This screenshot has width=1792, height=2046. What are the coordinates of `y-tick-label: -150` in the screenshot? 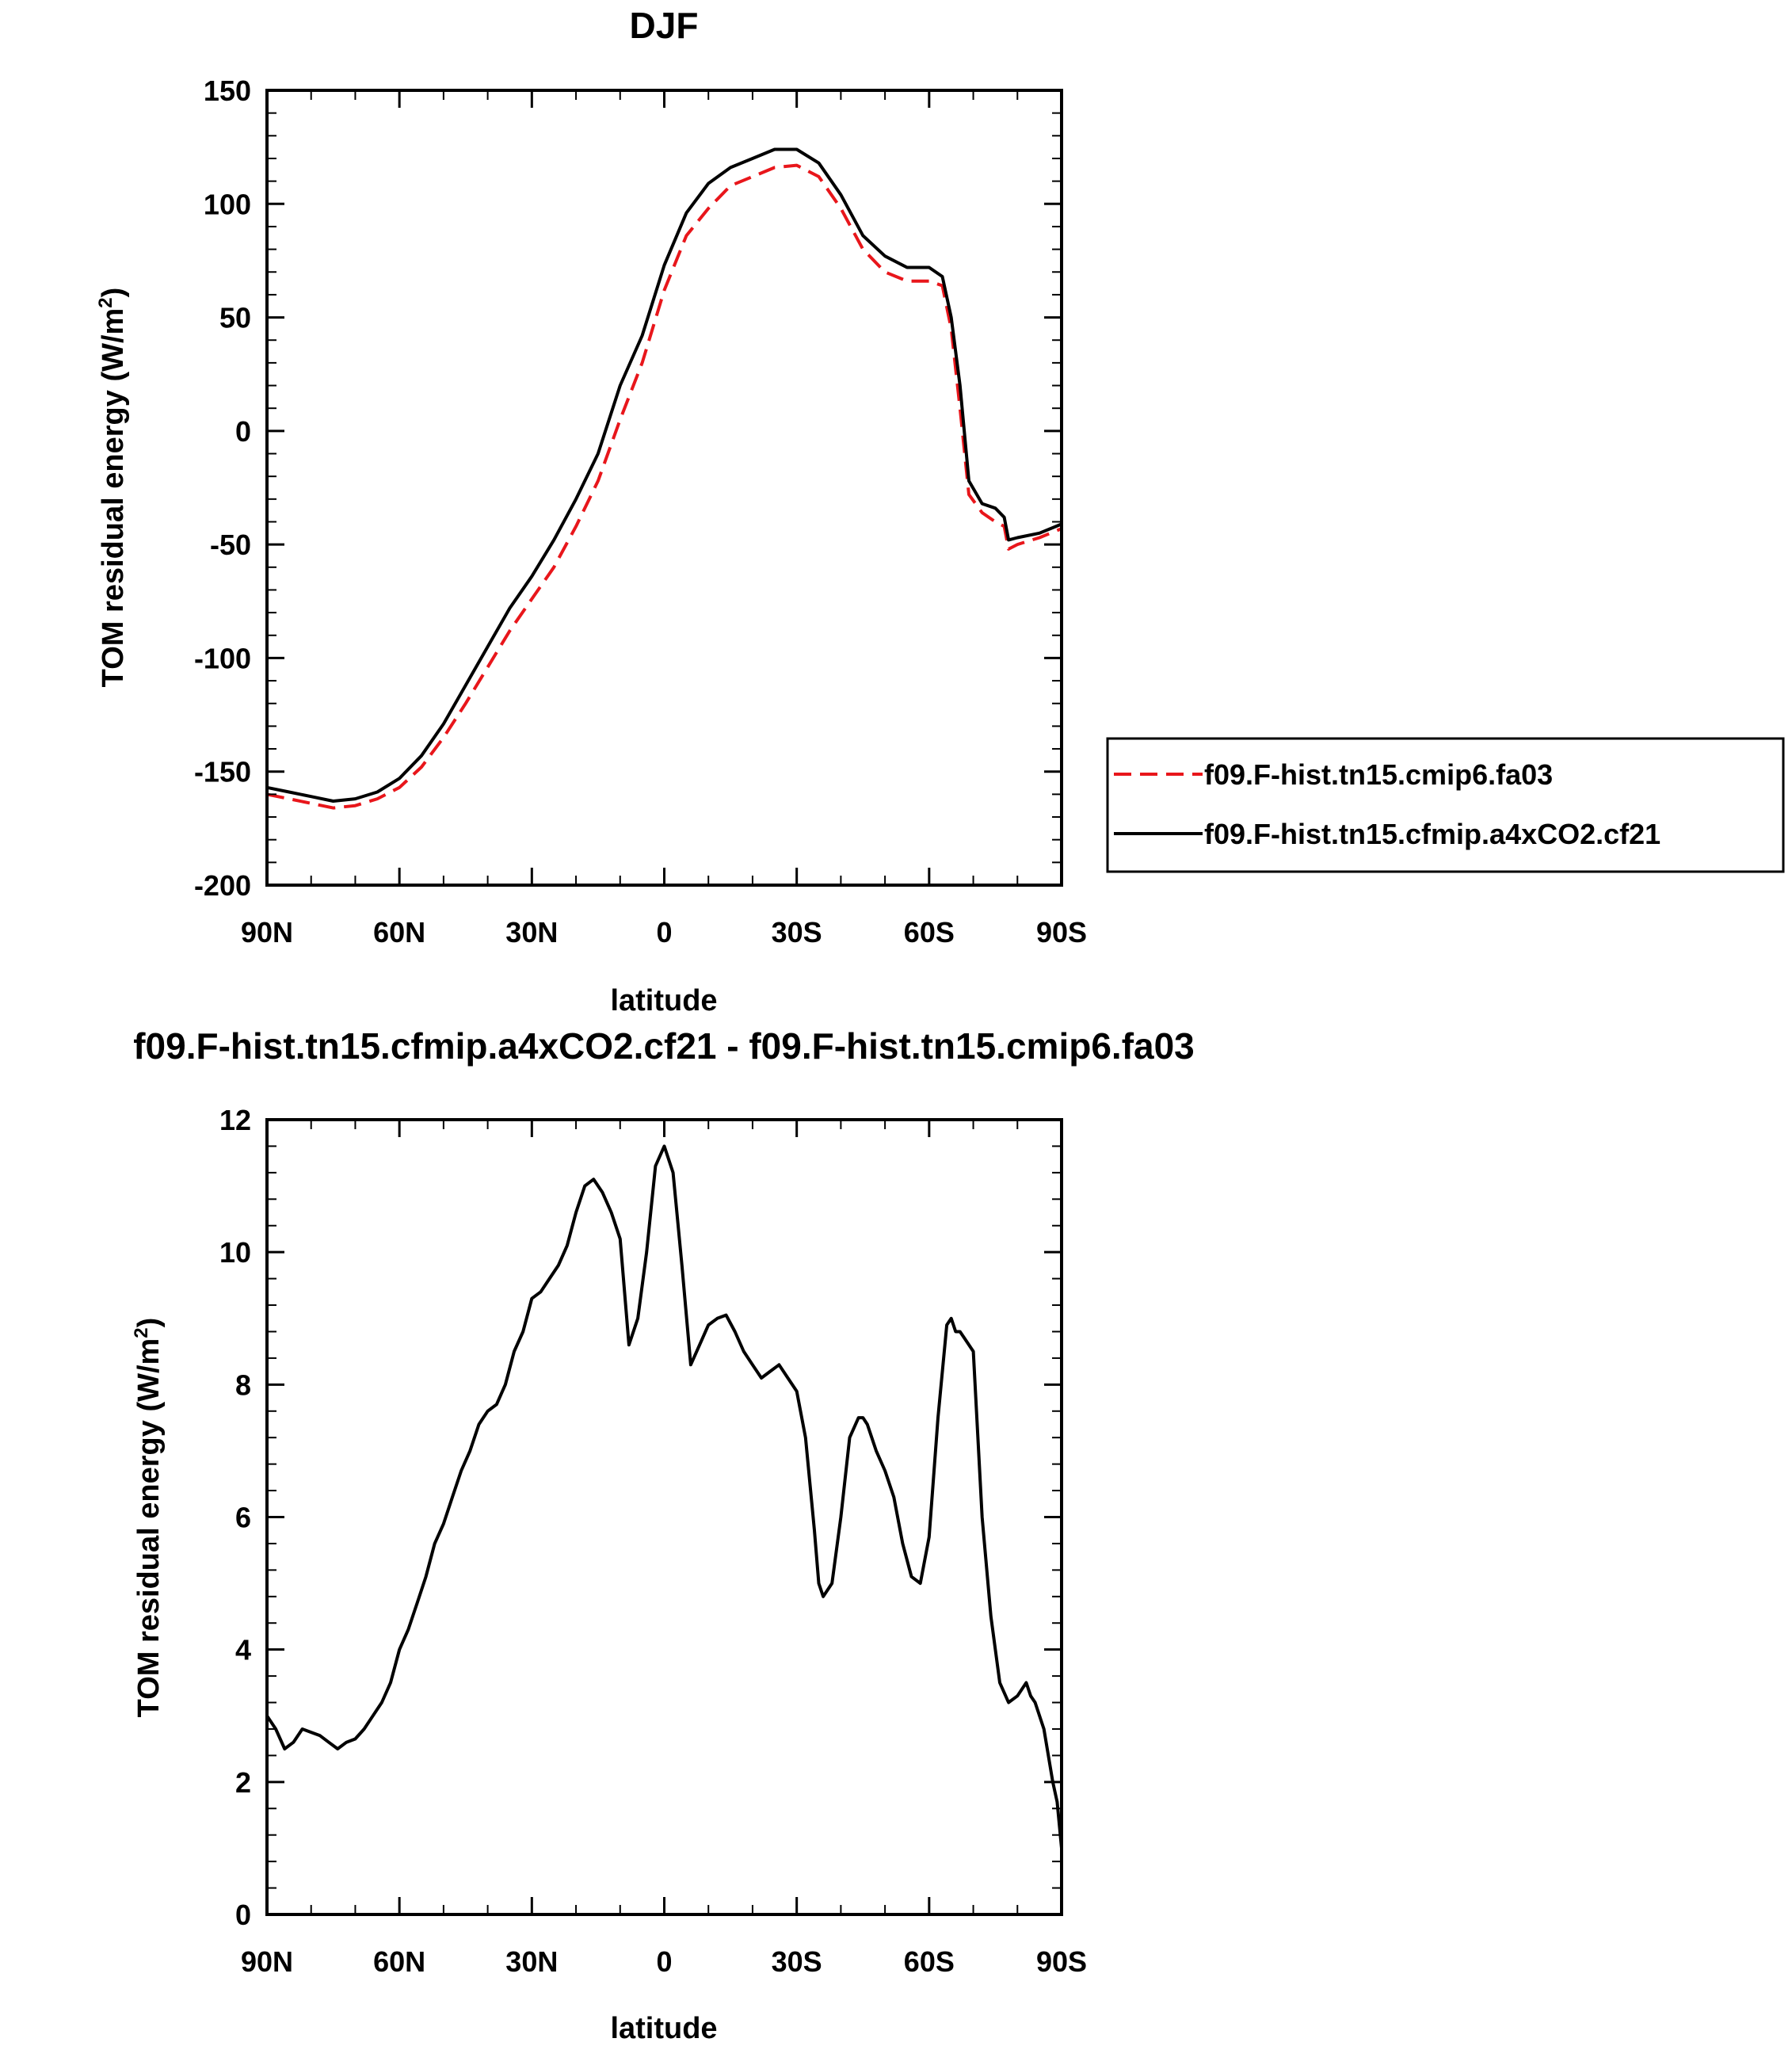 It's located at (223, 772).